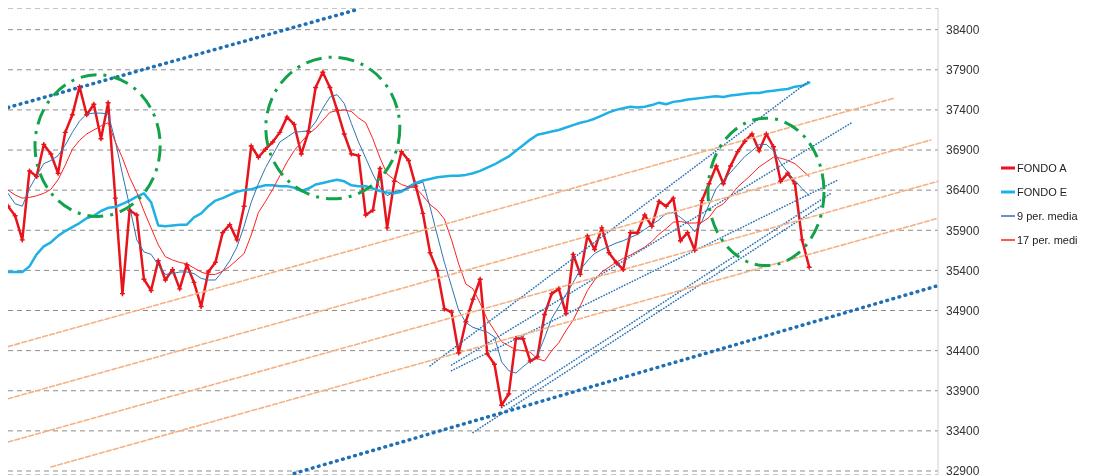 The height and width of the screenshot is (475, 1096). Describe the element at coordinates (1047, 216) in the screenshot. I see `legend-label: 9 per. media` at that location.